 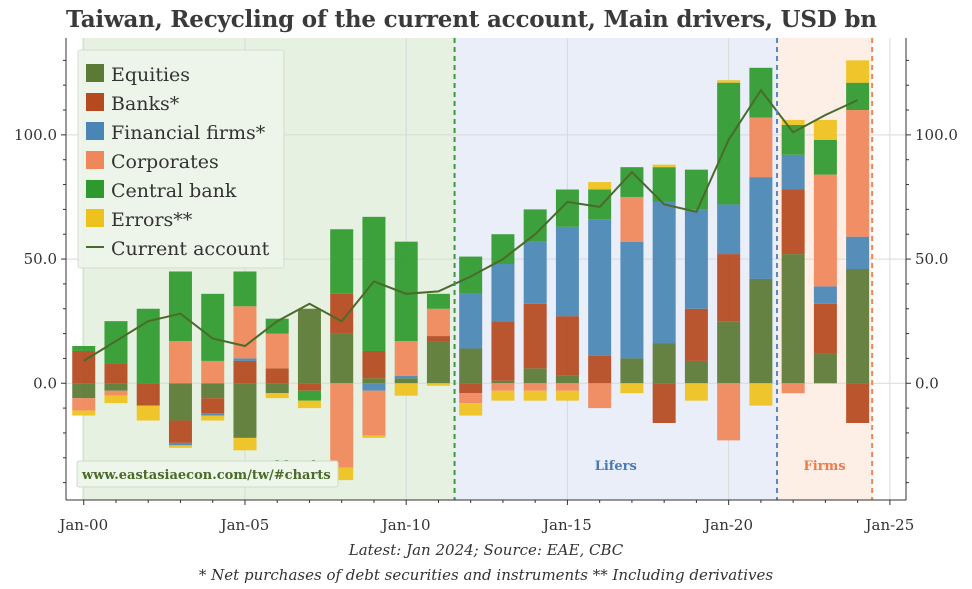 What do you see at coordinates (927, 383) in the screenshot?
I see `y-tick-label-right: 0.0` at bounding box center [927, 383].